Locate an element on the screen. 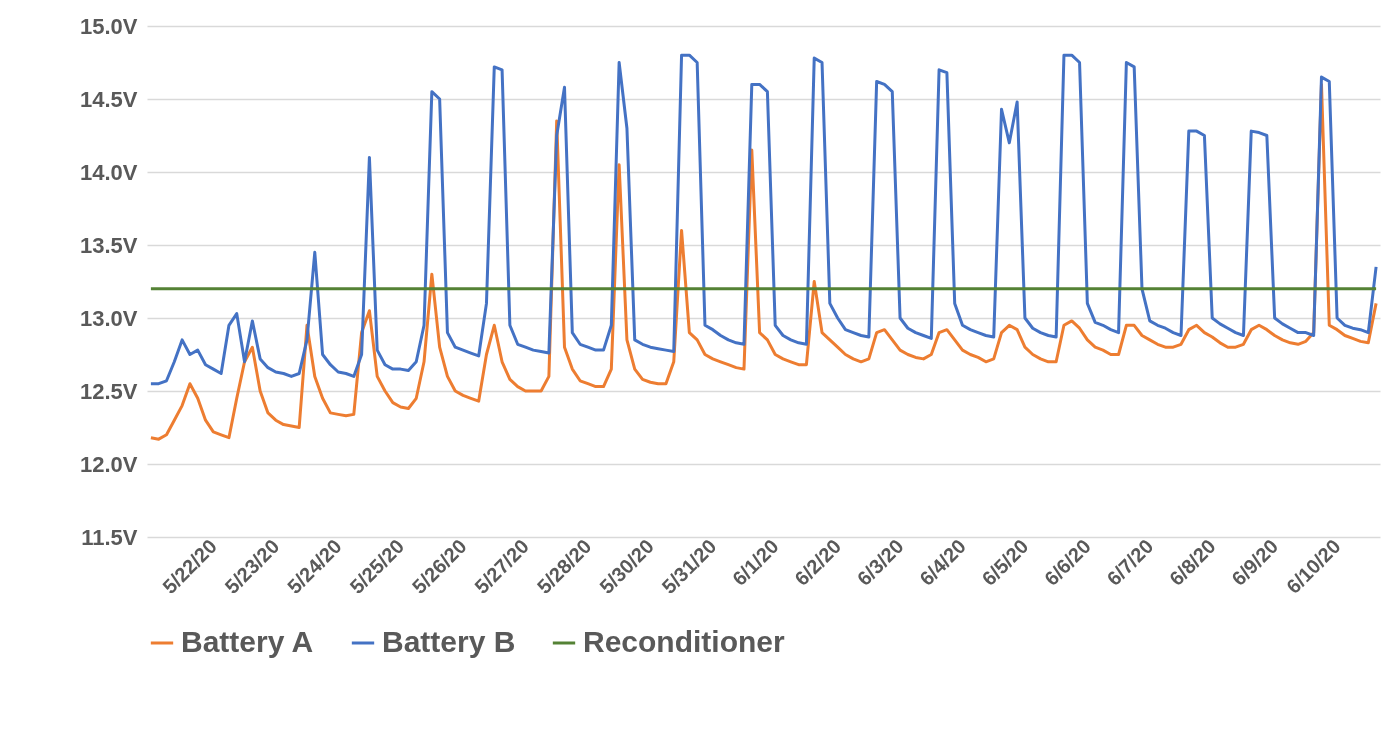  y-tick-label: 14.5V is located at coordinates (109, 99).